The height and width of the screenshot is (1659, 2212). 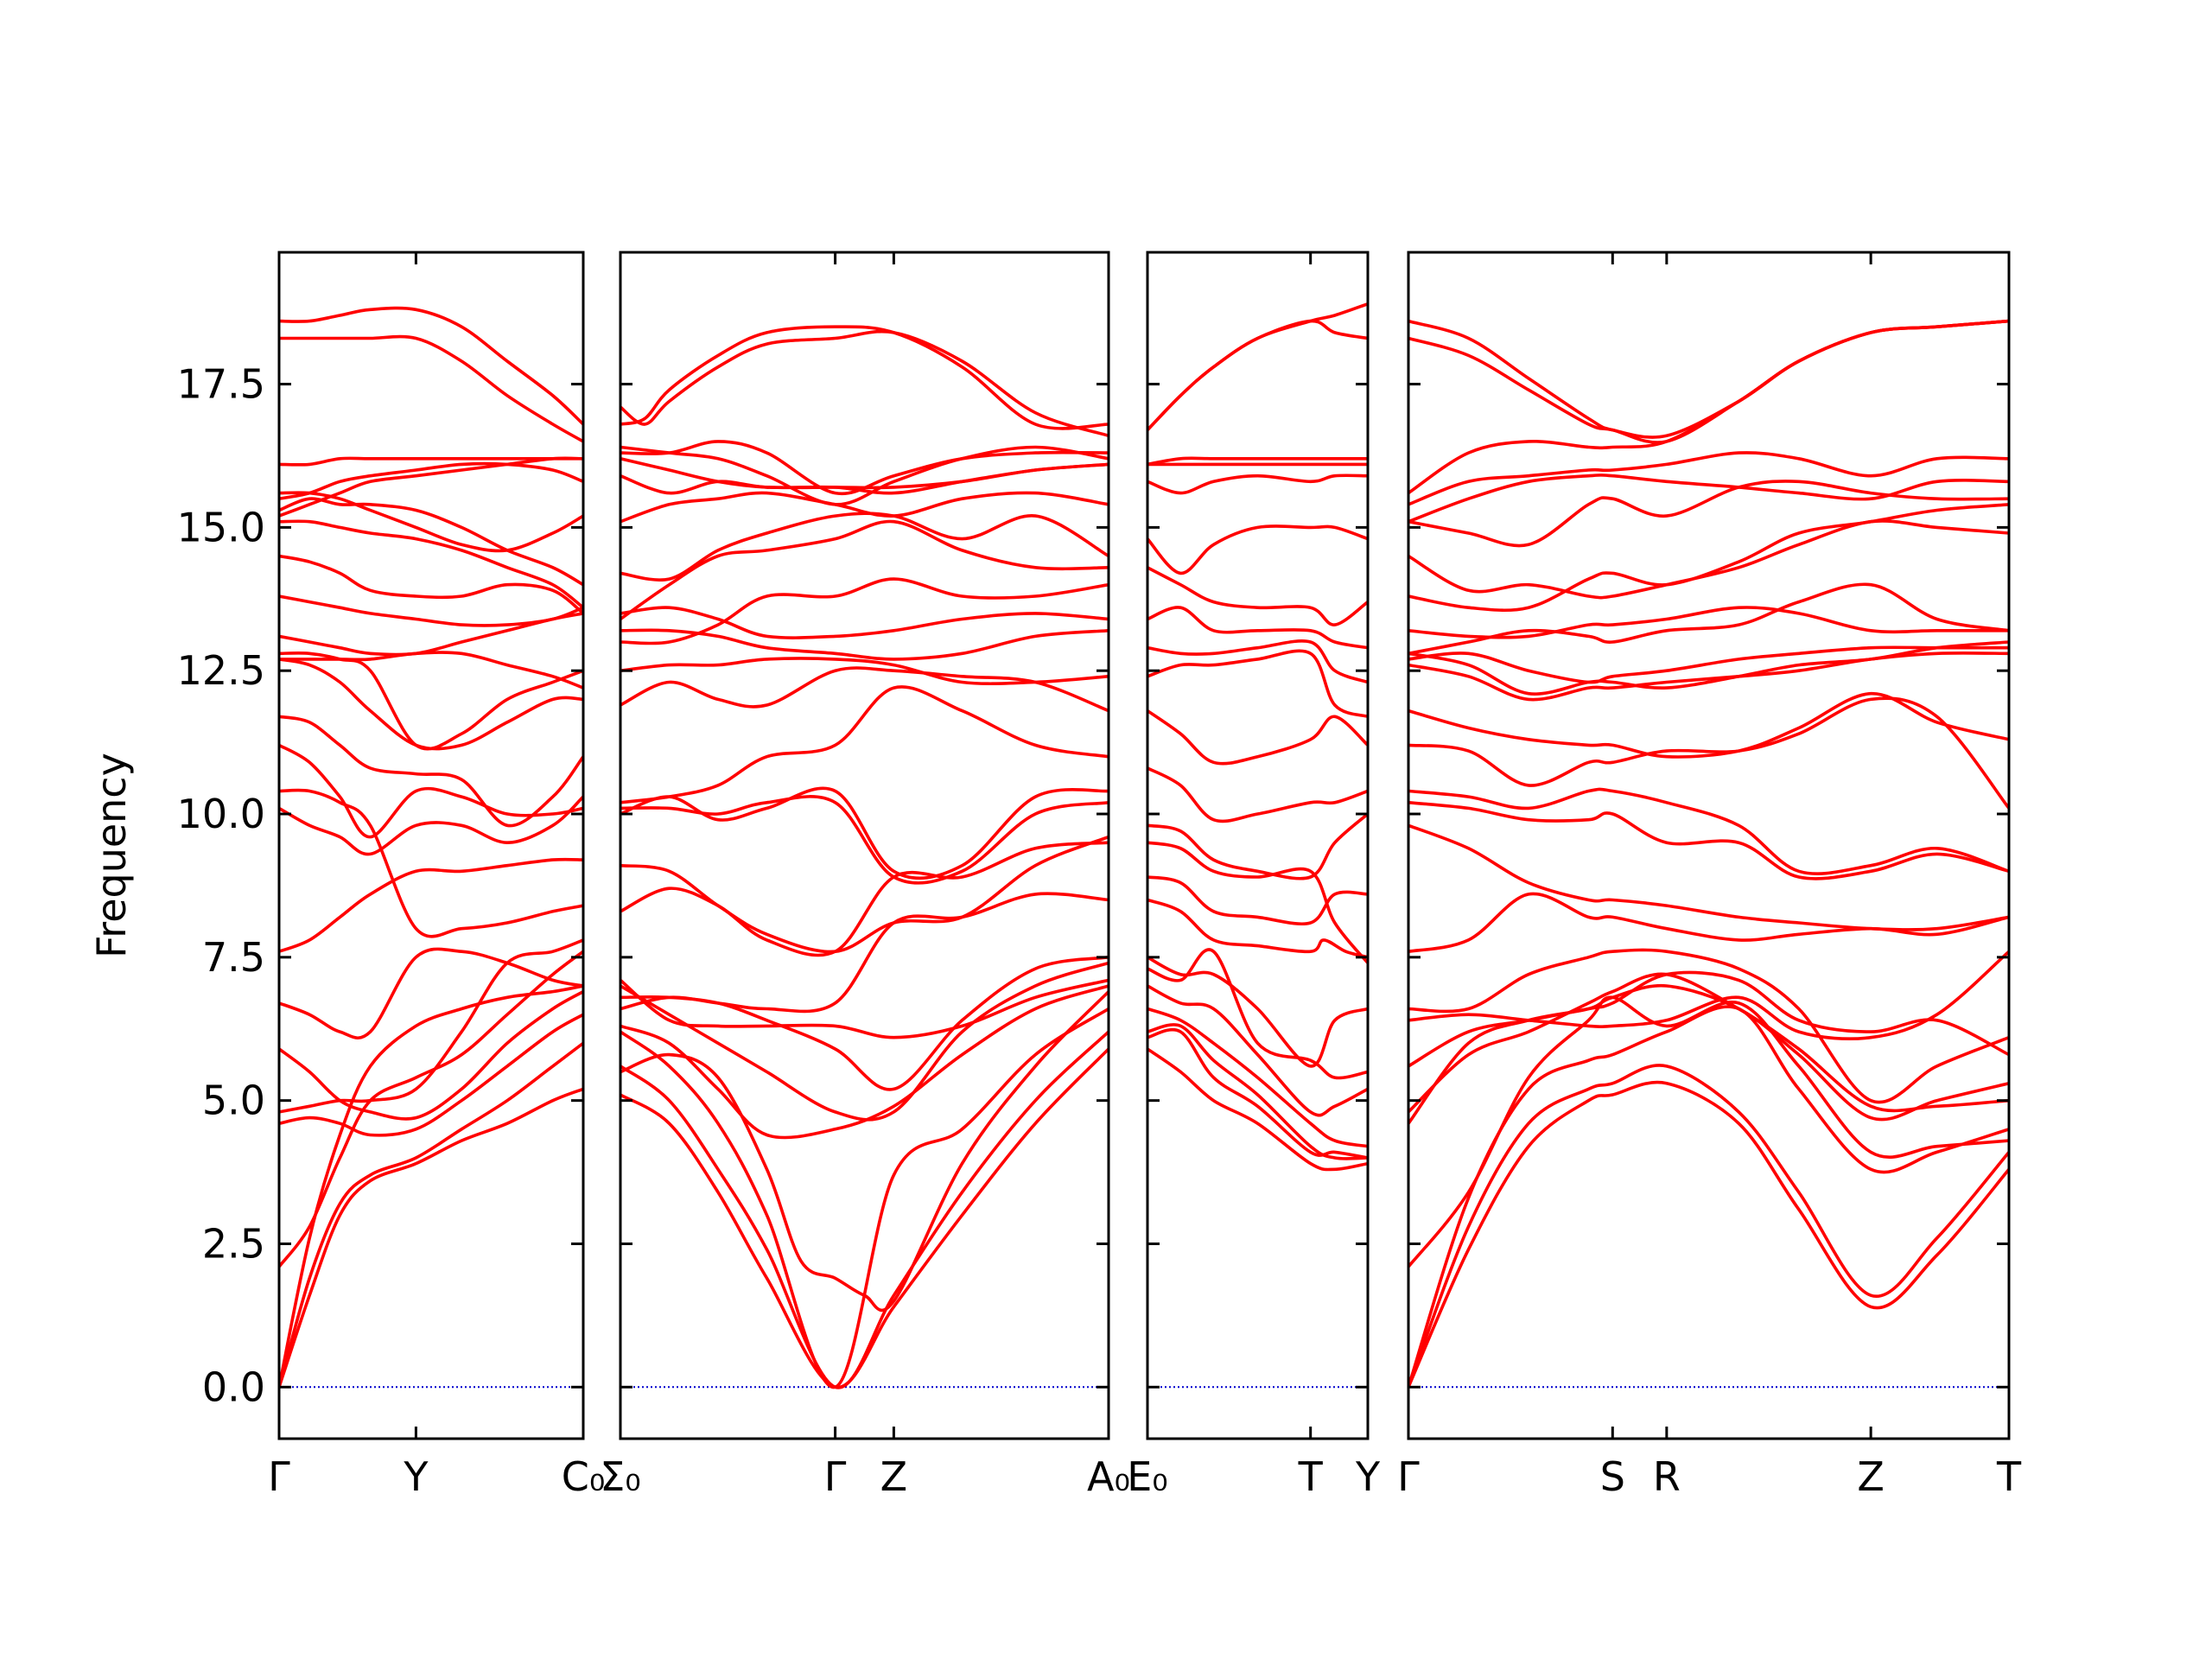 What do you see at coordinates (1147, 1476) in the screenshot?
I see `x-tick-label: E₀` at bounding box center [1147, 1476].